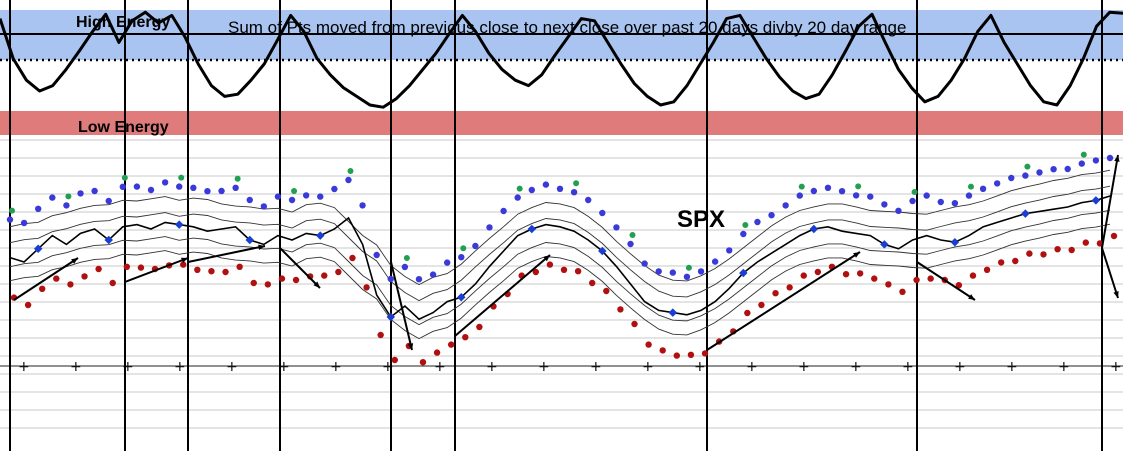 Image resolution: width=1123 pixels, height=451 pixels. What do you see at coordinates (123, 22) in the screenshot?
I see `high-energy-label: High Energy` at bounding box center [123, 22].